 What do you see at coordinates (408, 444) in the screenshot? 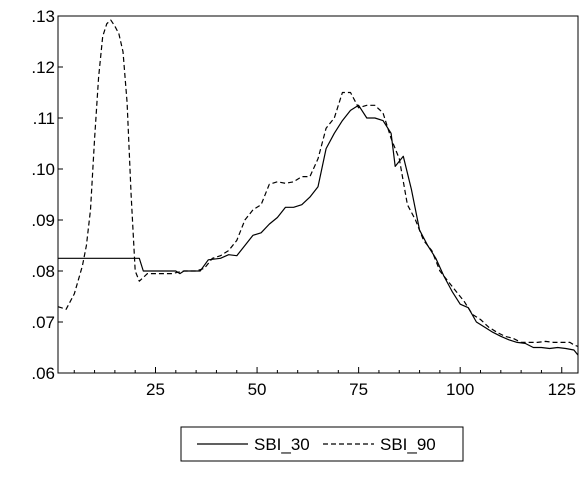
I see `legend-label: SBI_90` at bounding box center [408, 444].